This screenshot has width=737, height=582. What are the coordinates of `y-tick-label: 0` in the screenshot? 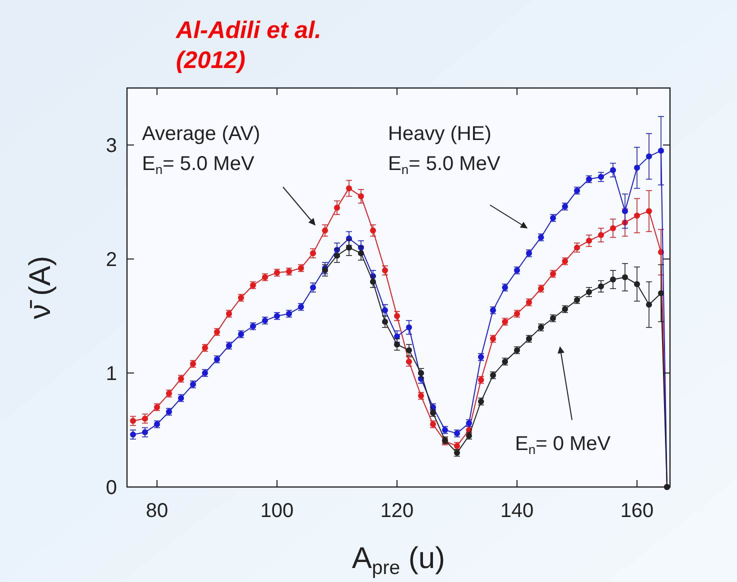 It's located at (111, 488).